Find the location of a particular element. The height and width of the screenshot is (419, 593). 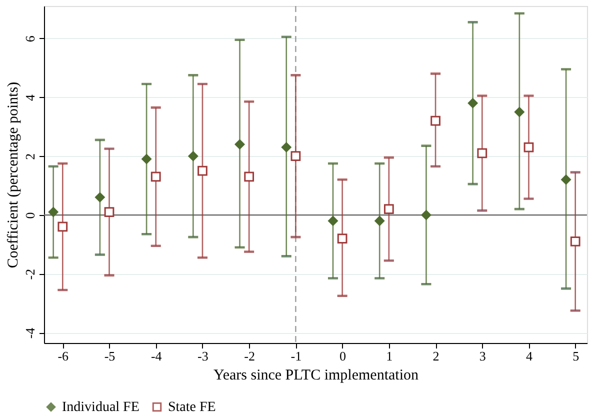

x-tick-label: -5 is located at coordinates (110, 356).